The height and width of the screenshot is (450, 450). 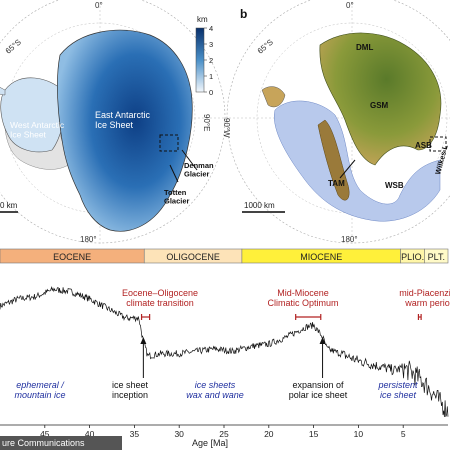 What do you see at coordinates (226, 128) in the screenshot?
I see `lon-left-label-b: 90°W` at bounding box center [226, 128].